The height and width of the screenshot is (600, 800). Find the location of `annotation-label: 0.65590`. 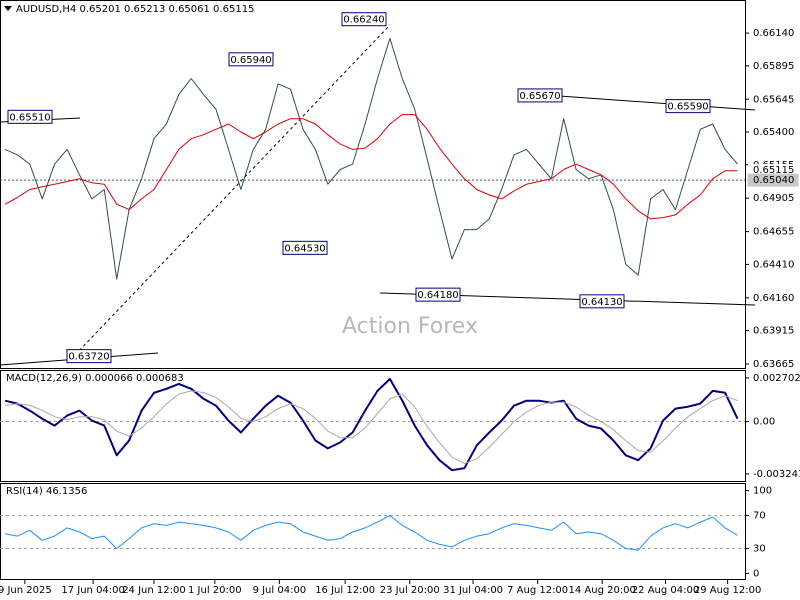

annotation-label: 0.65590 is located at coordinates (687, 107).